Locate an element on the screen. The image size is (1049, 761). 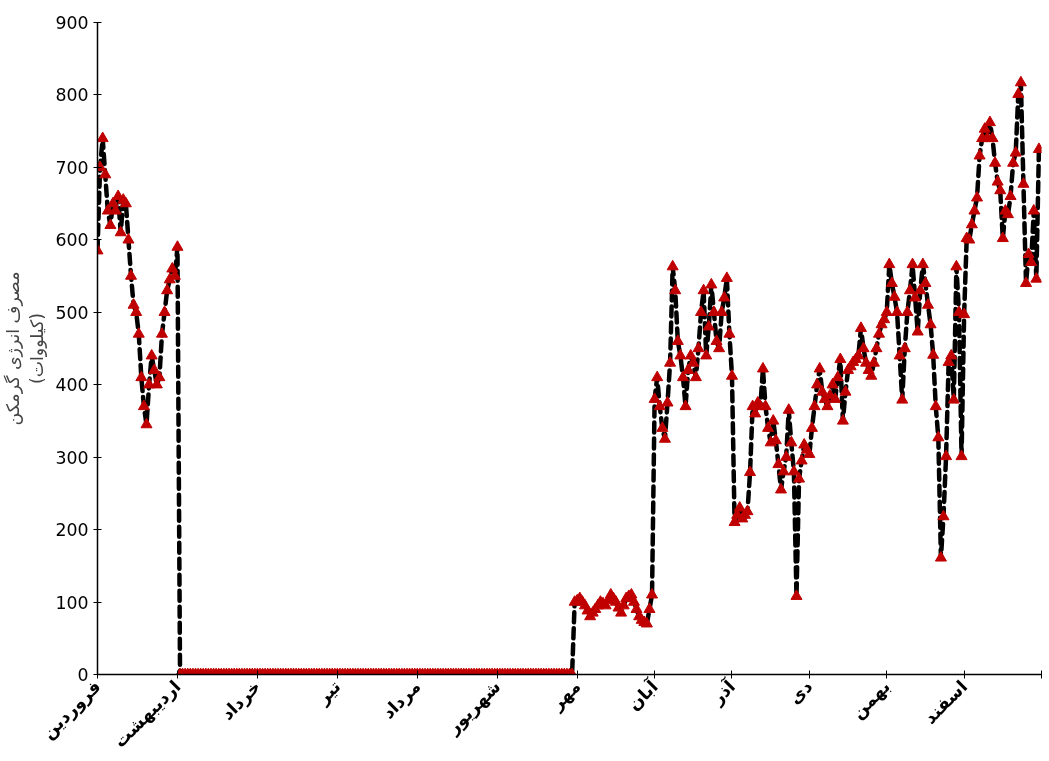
y-tick-label: 800 is located at coordinates (72, 95).